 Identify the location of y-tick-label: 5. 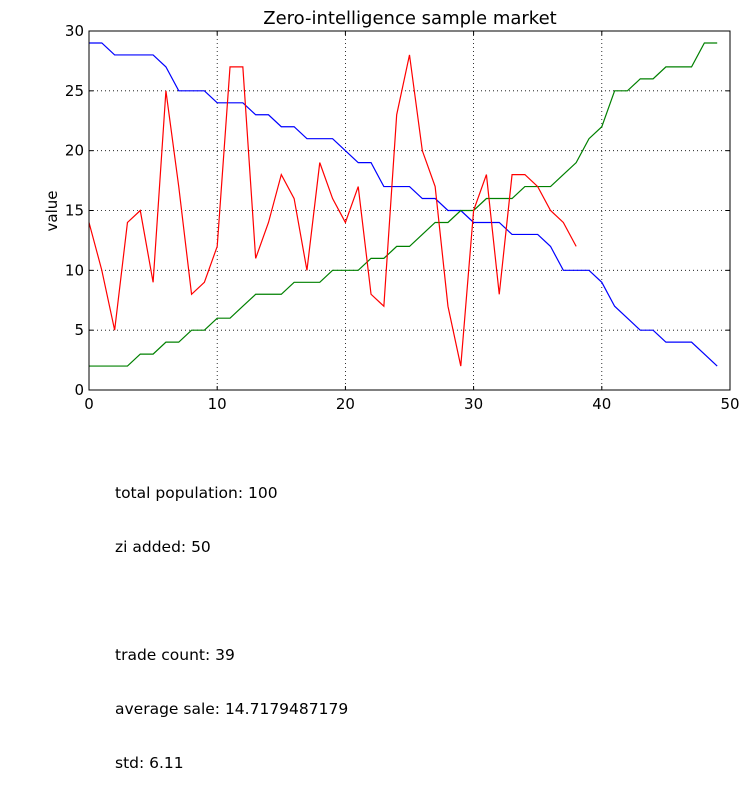
(79, 330).